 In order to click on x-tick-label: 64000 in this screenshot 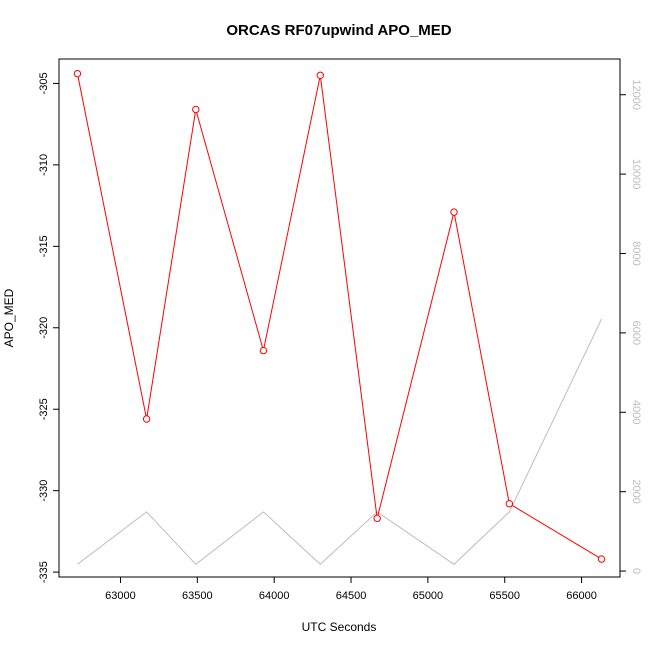, I will do `click(274, 596)`.